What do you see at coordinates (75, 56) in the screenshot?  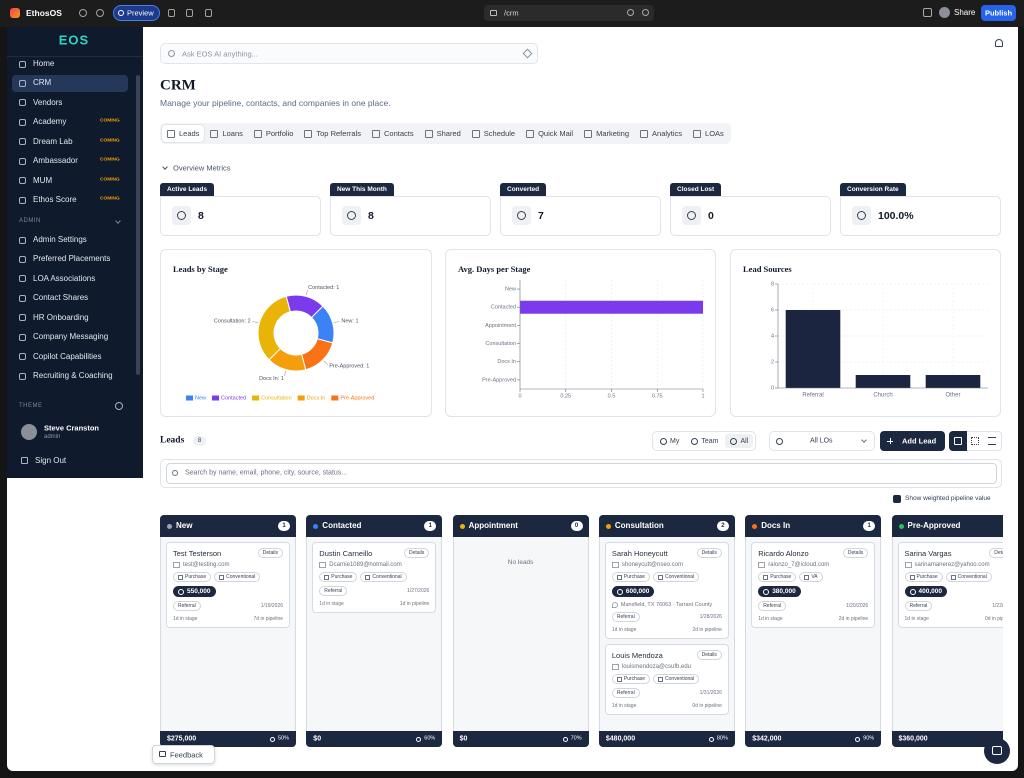 I see `sidebar-divider` at bounding box center [75, 56].